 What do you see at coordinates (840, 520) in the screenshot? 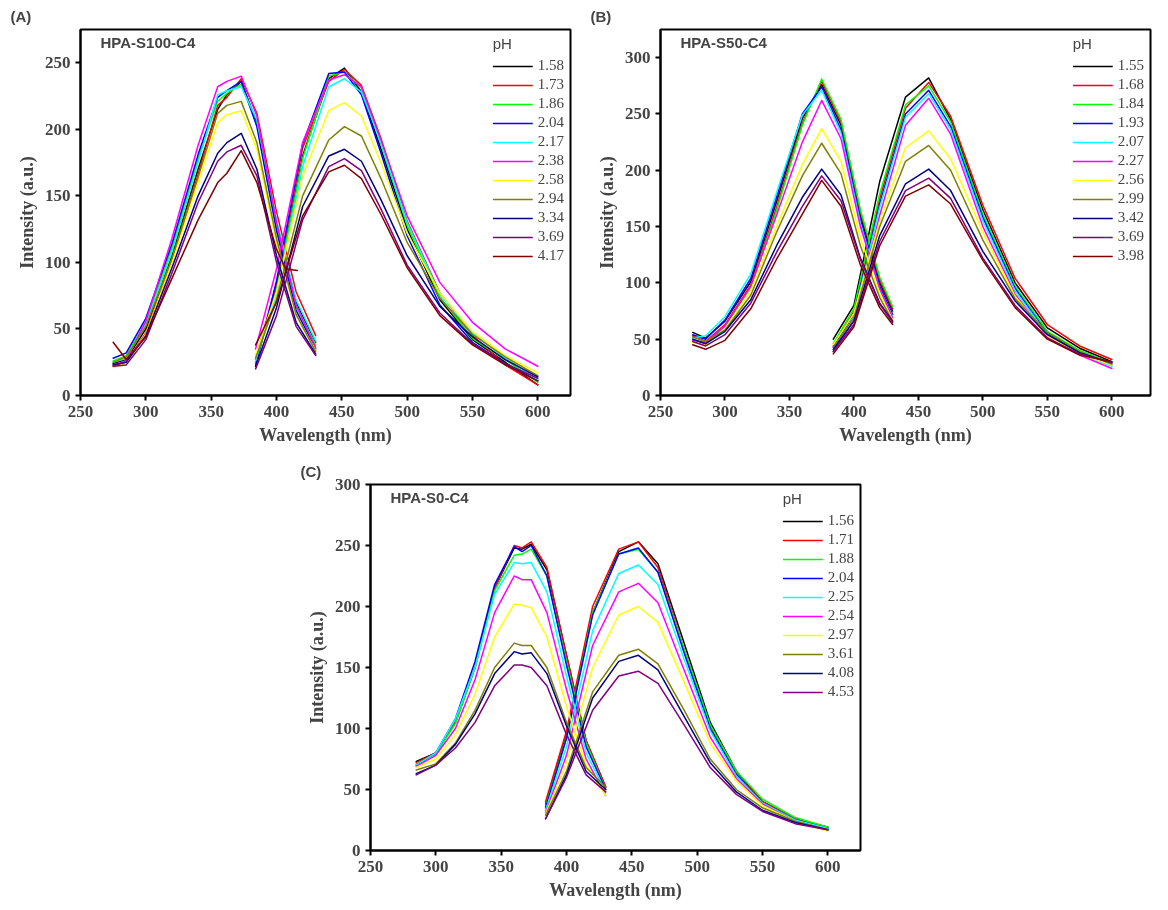
I see `legend-label: 1.56` at bounding box center [840, 520].